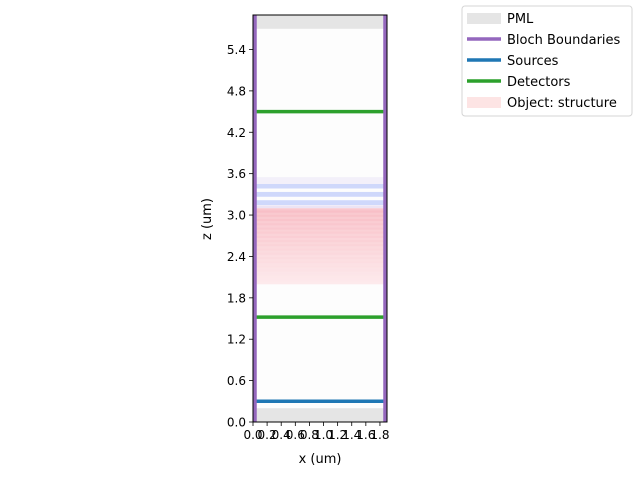 This screenshot has width=640, height=480. I want to click on x-tick-label: 0.6, so click(295, 435).